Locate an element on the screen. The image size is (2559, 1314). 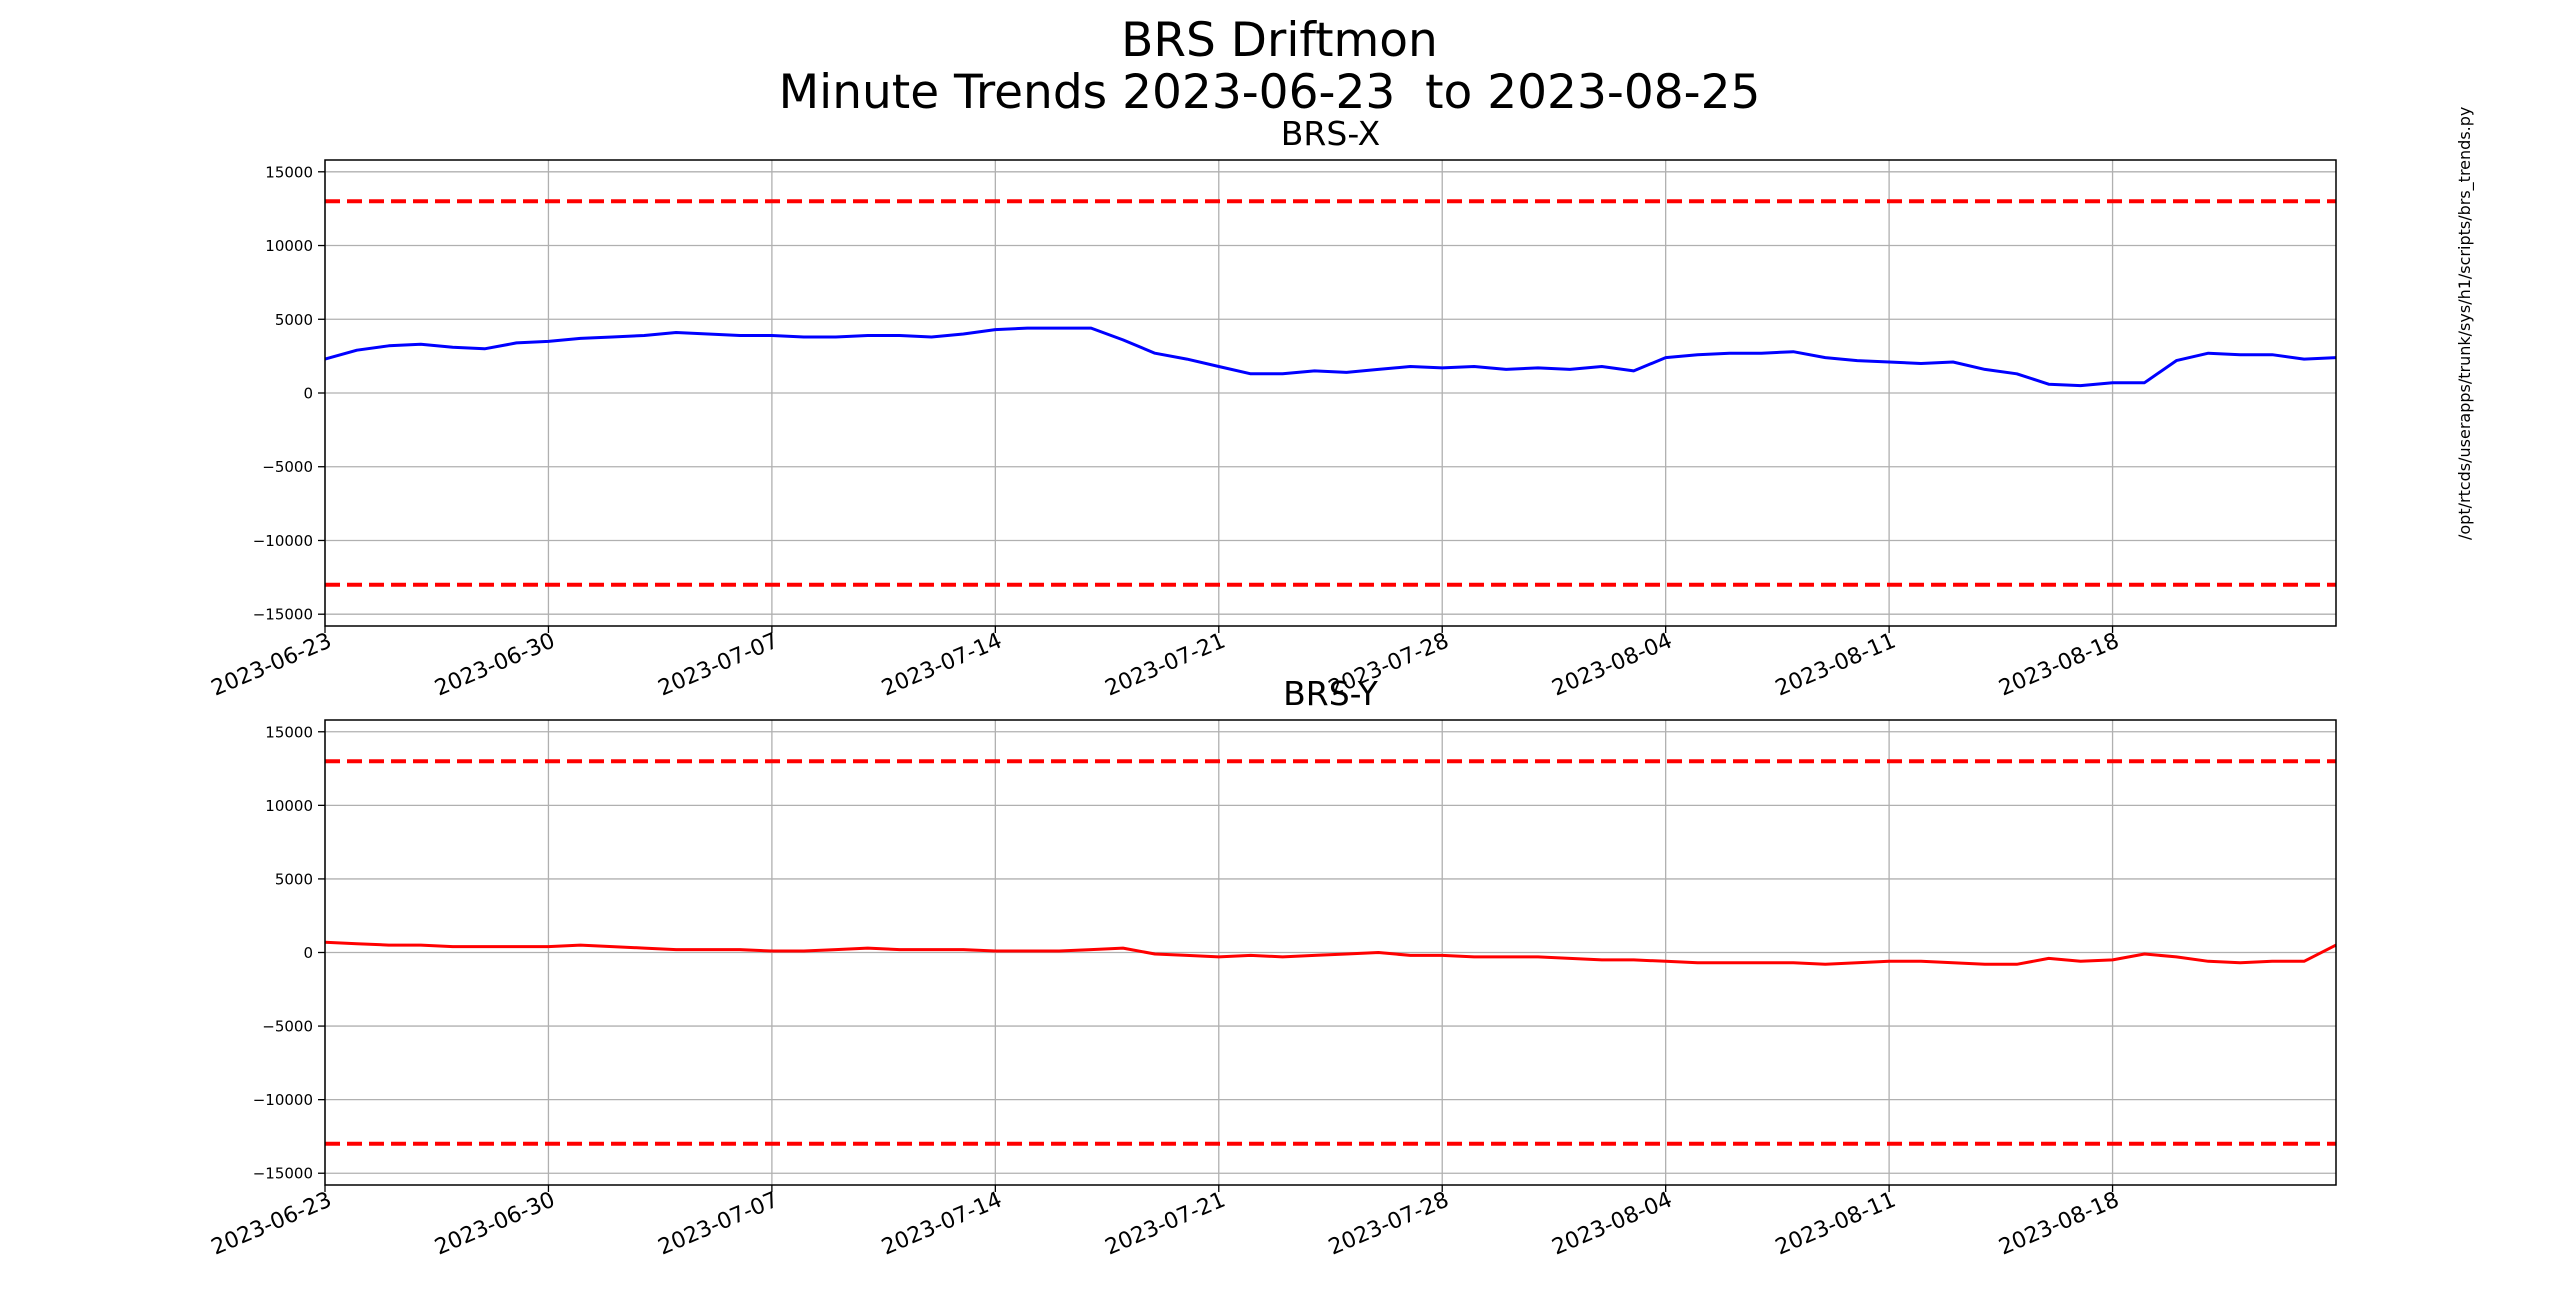
brs-x-y-tick-label: −10000 is located at coordinates (283, 541).